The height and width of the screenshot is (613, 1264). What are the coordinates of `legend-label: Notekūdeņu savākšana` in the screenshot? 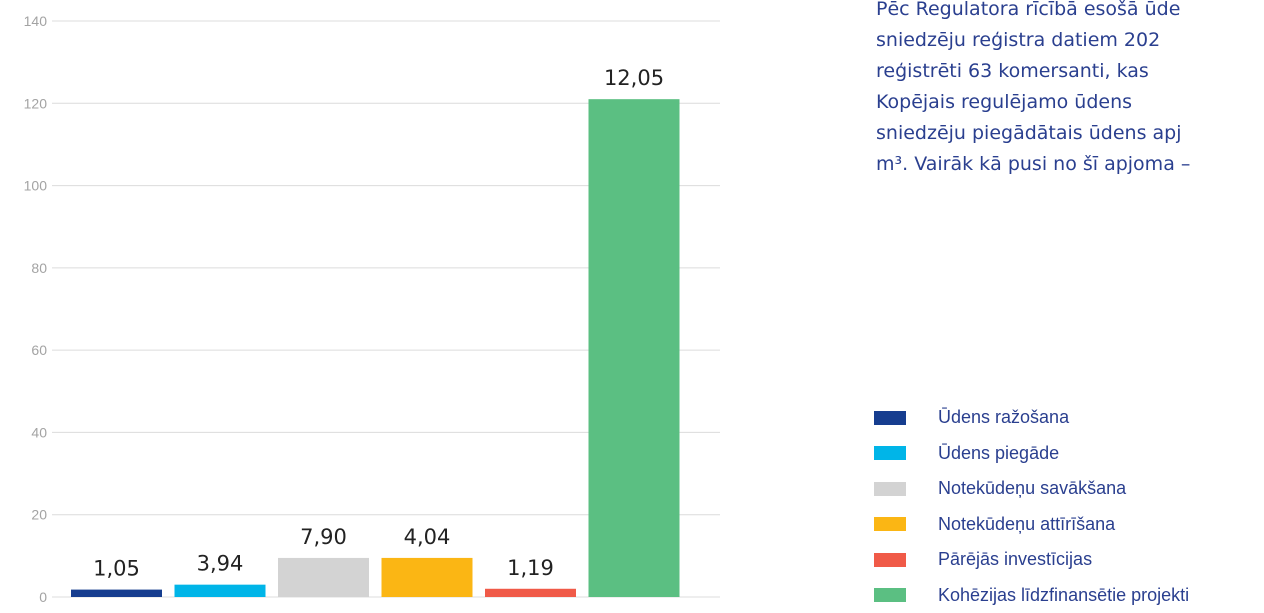 It's located at (1032, 488).